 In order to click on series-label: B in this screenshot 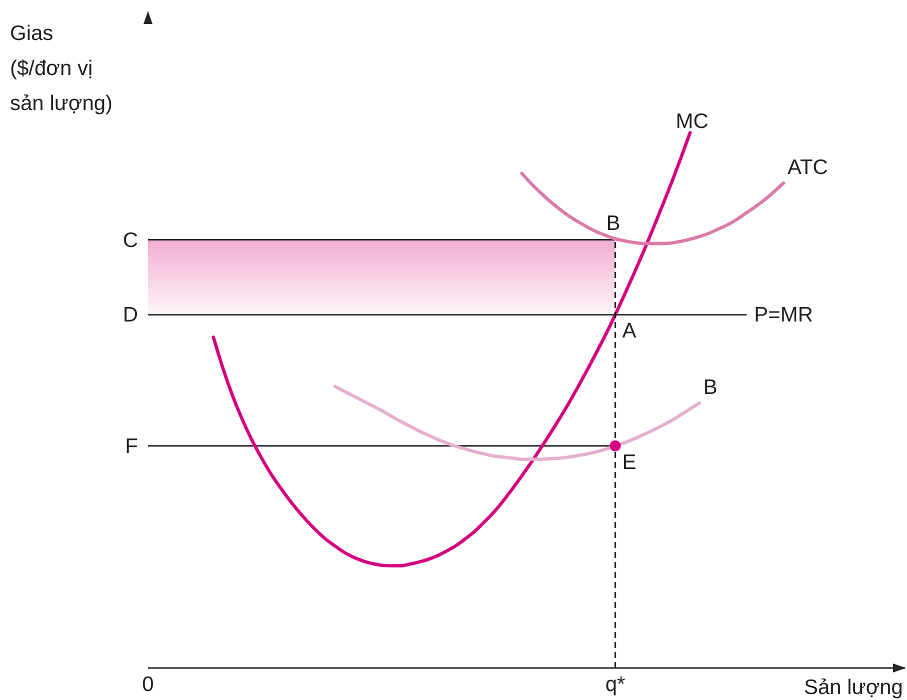, I will do `click(710, 388)`.